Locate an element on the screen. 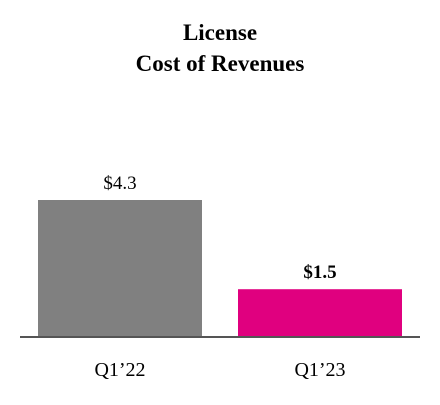 Image resolution: width=440 pixels, height=405 pixels. chart-subtitle: Cost of Revenues is located at coordinates (220, 63).